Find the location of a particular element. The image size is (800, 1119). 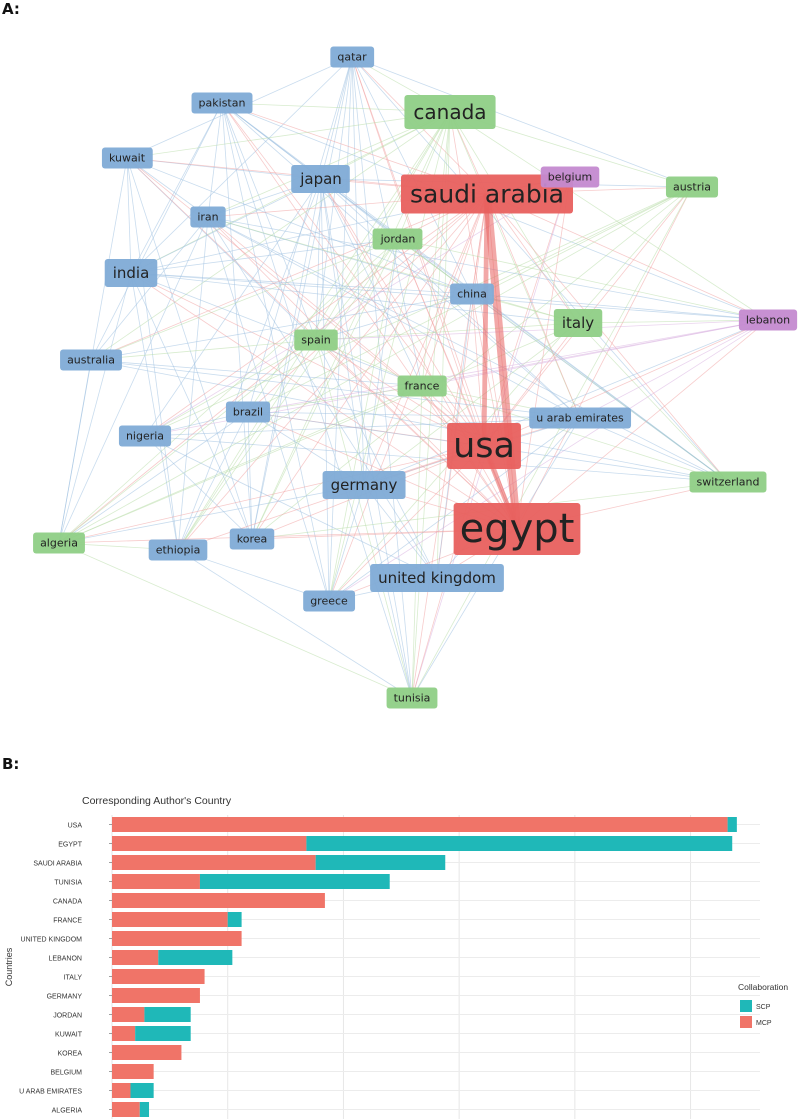

network-node-label: china is located at coordinates (472, 294).